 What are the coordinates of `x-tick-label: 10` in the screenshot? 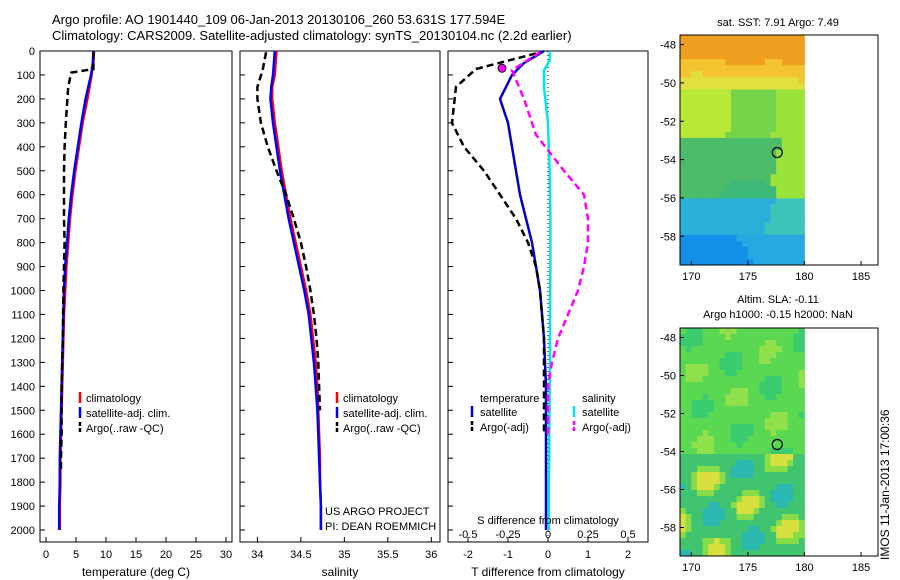 It's located at (106, 555).